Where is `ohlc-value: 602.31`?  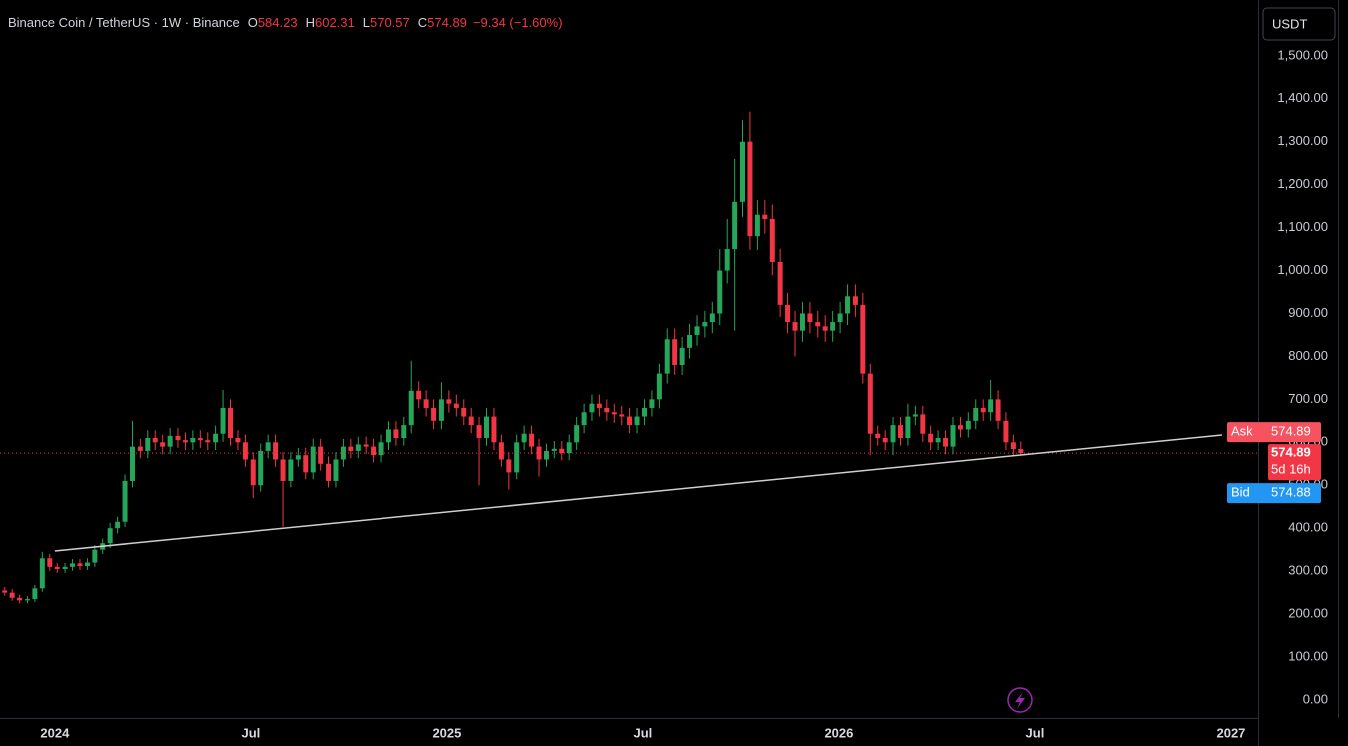
ohlc-value: 602.31 is located at coordinates (335, 22).